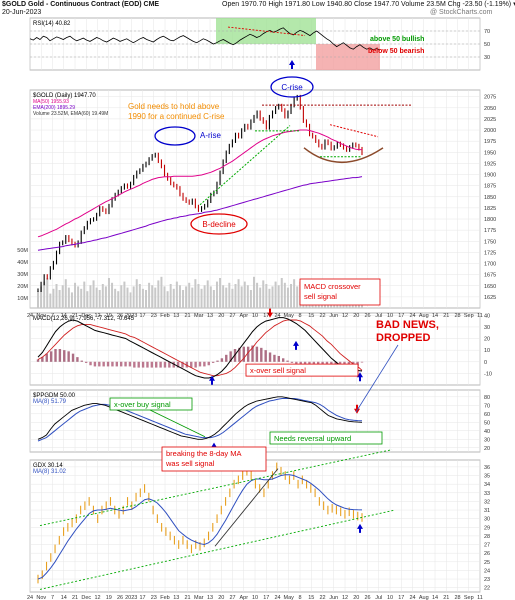  I want to click on reversal-label: Needs reversal upward, so click(312, 438).